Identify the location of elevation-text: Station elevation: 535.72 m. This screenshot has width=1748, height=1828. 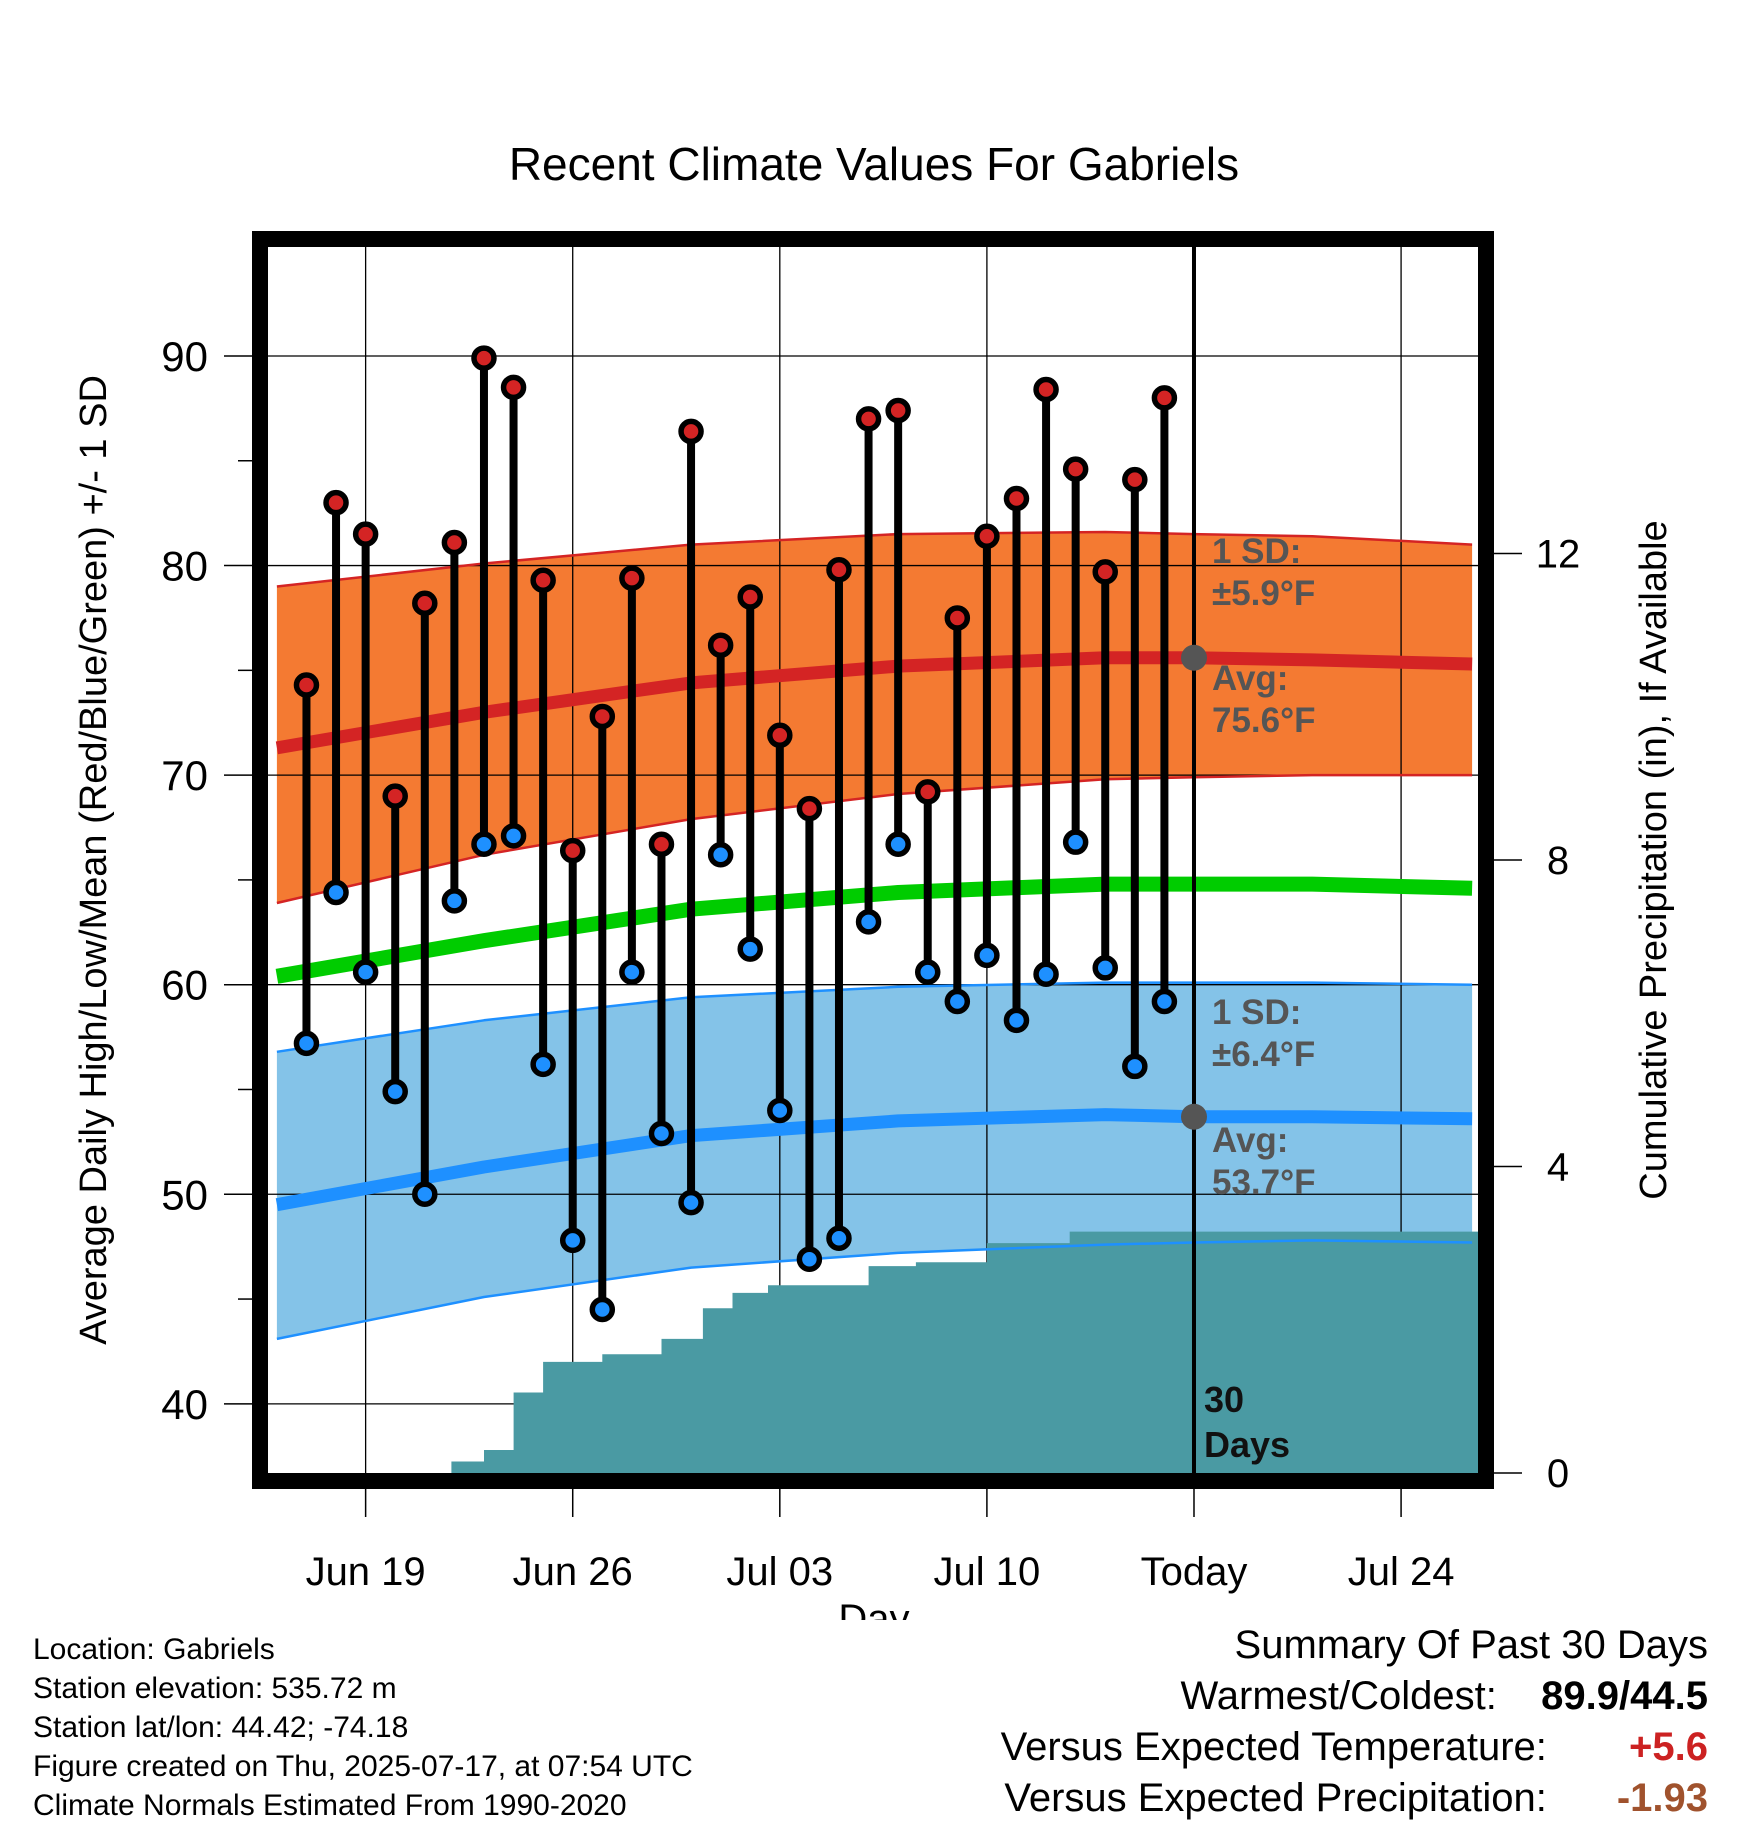
(215, 1688).